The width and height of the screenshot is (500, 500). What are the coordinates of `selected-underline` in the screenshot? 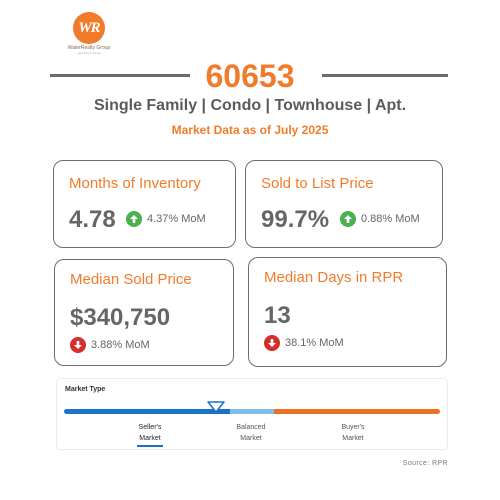 It's located at (150, 446).